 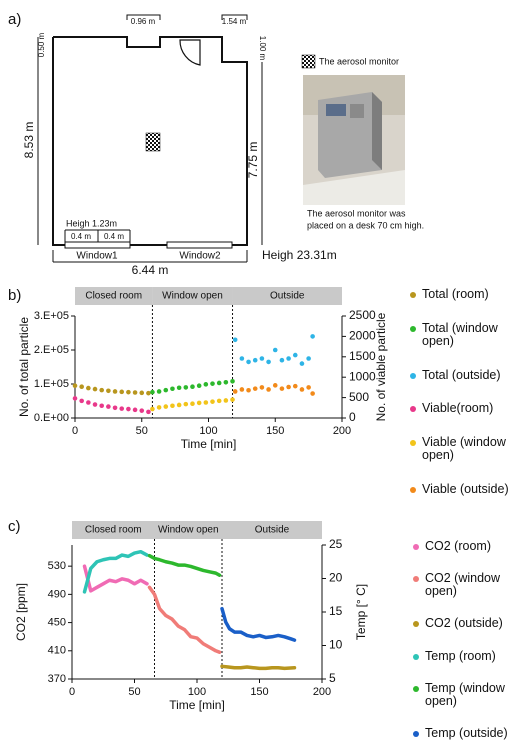 What do you see at coordinates (234, 21) in the screenshot?
I see `dim-label: 1.54 m` at bounding box center [234, 21].